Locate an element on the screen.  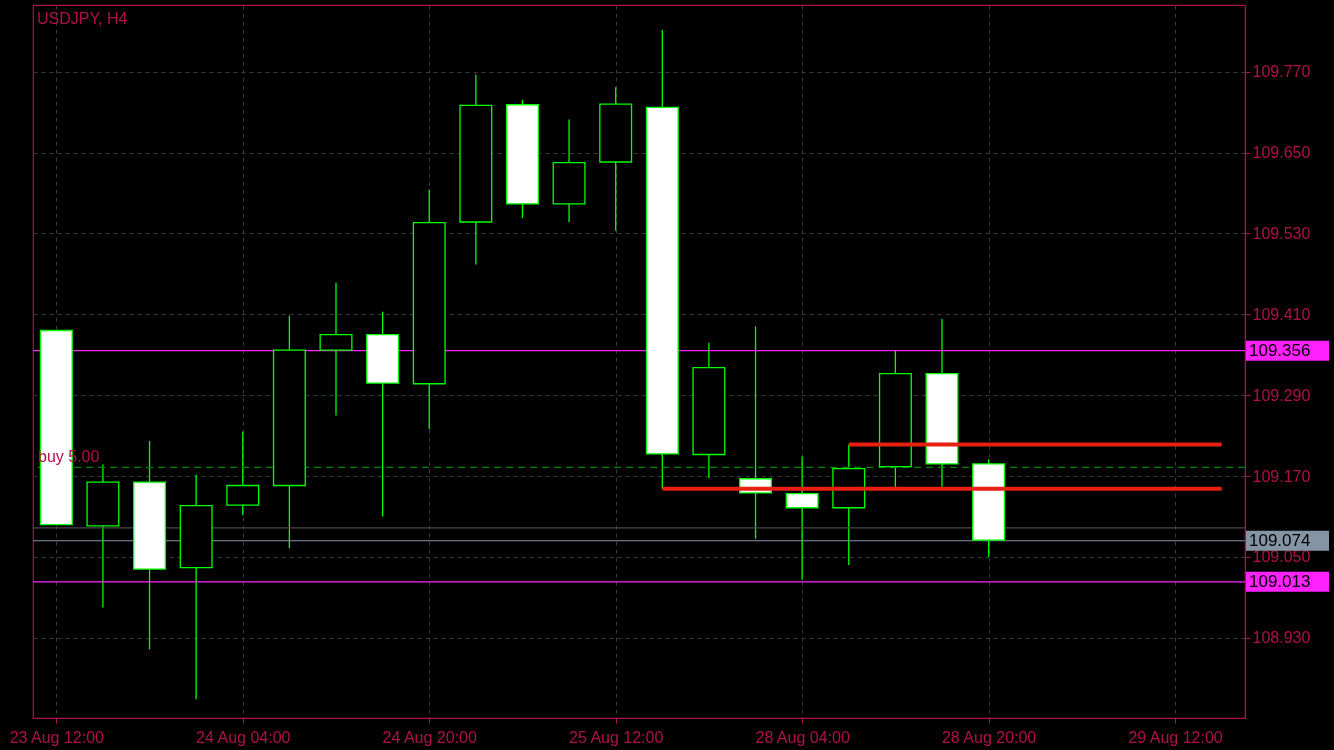
y-tick-label: 109.410 is located at coordinates (1281, 314).